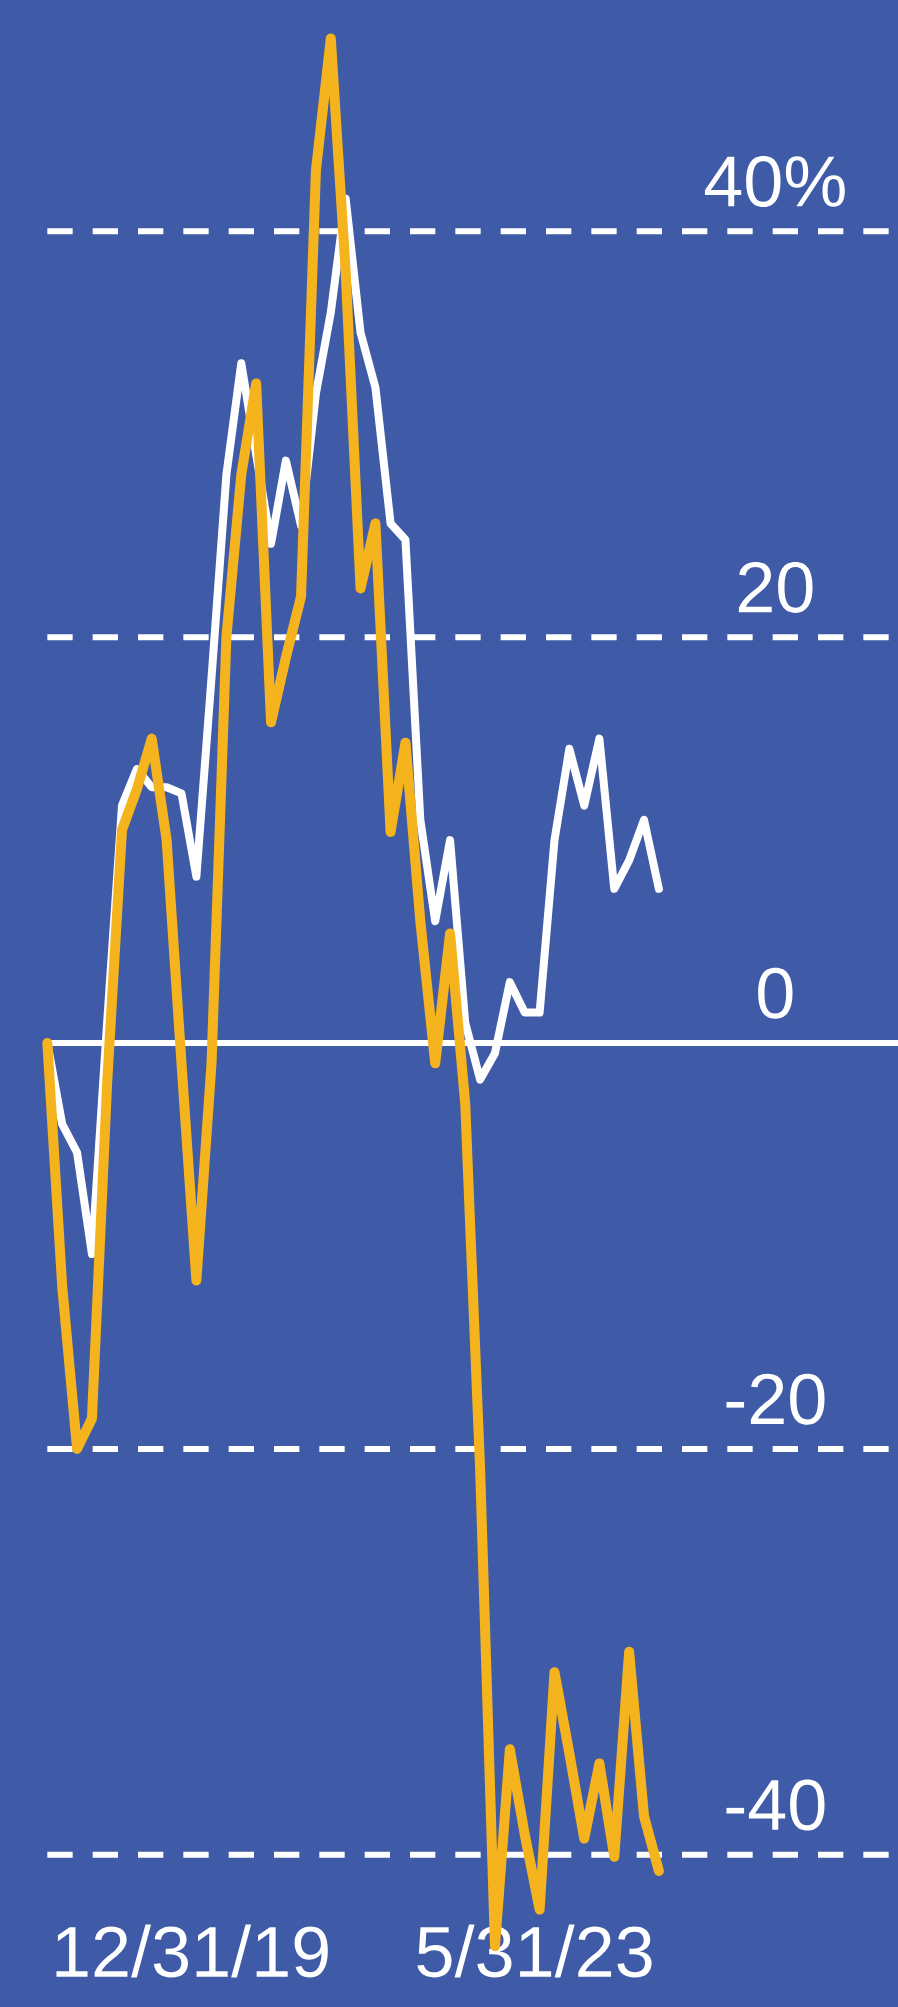 This screenshot has height=2007, width=898. I want to click on x-tick-label: 5/31/23, so click(534, 1951).